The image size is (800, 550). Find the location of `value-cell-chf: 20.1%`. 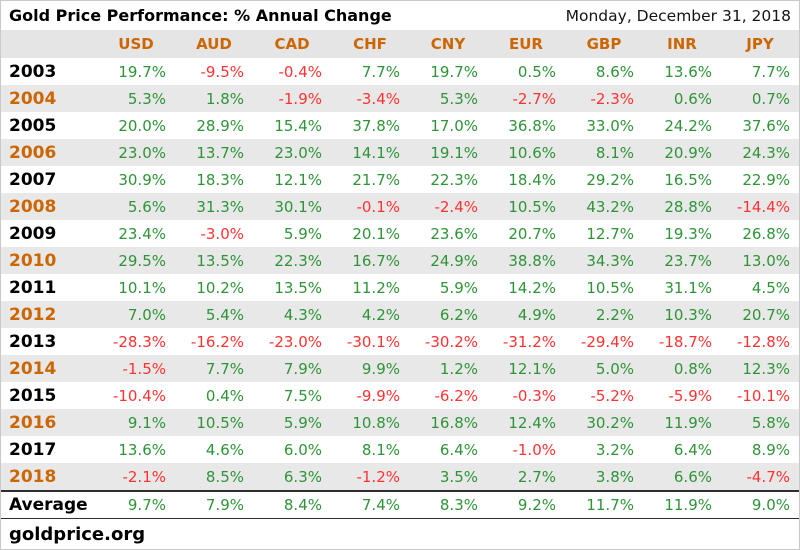

value-cell-chf: 20.1% is located at coordinates (376, 233).